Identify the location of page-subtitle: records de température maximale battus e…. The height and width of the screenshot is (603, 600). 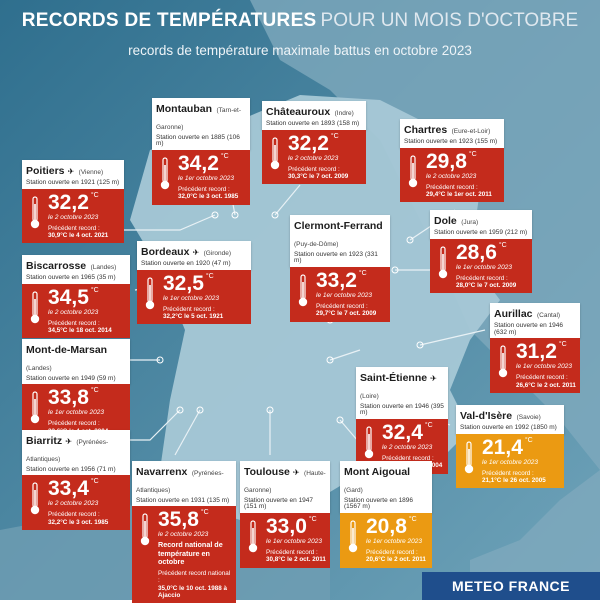
(300, 50).